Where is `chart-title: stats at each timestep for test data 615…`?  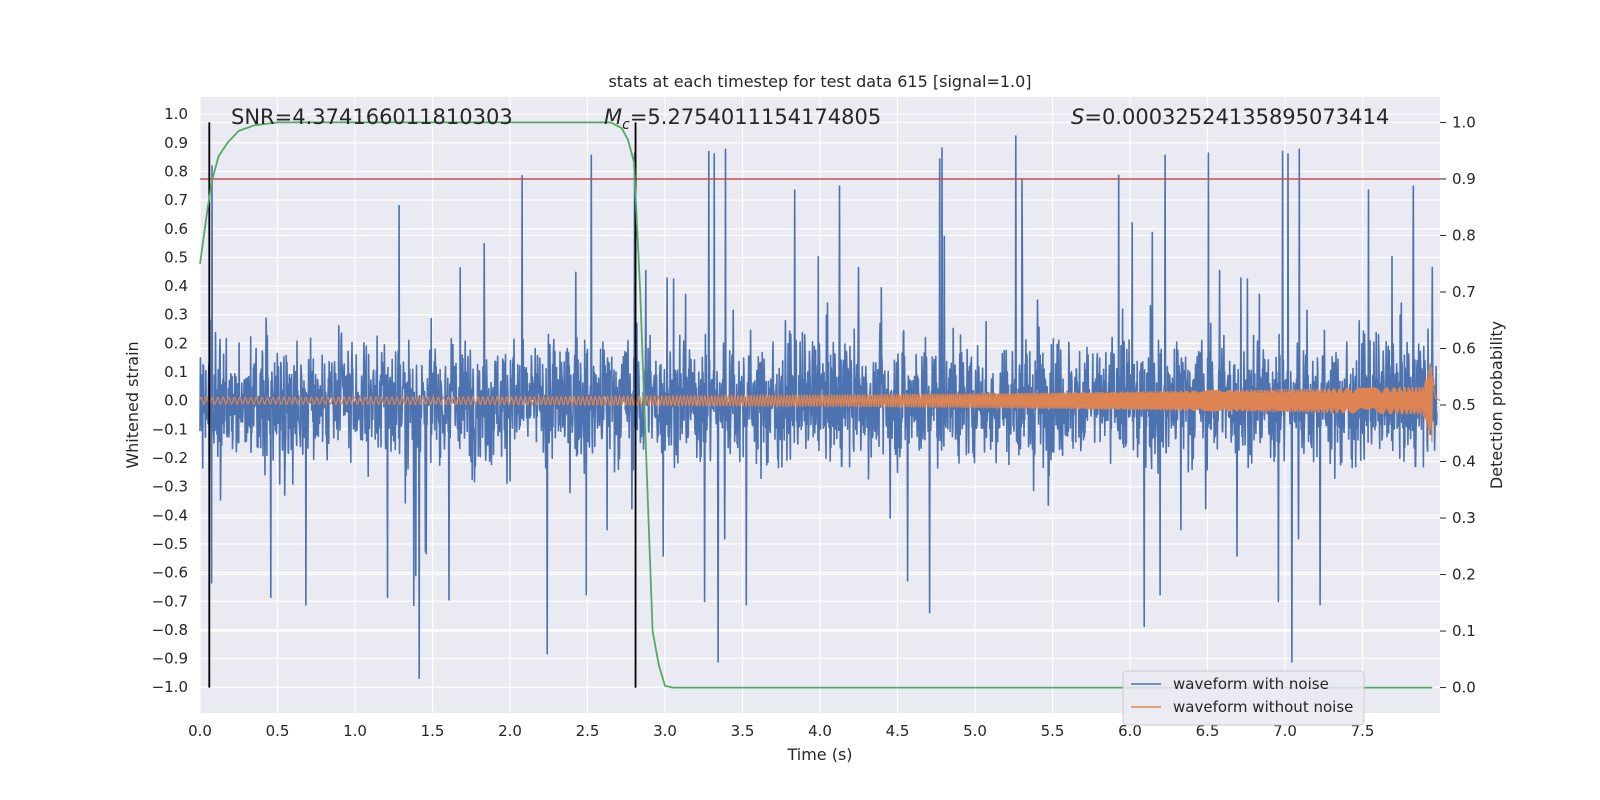
chart-title: stats at each timestep for test data 615… is located at coordinates (819, 81).